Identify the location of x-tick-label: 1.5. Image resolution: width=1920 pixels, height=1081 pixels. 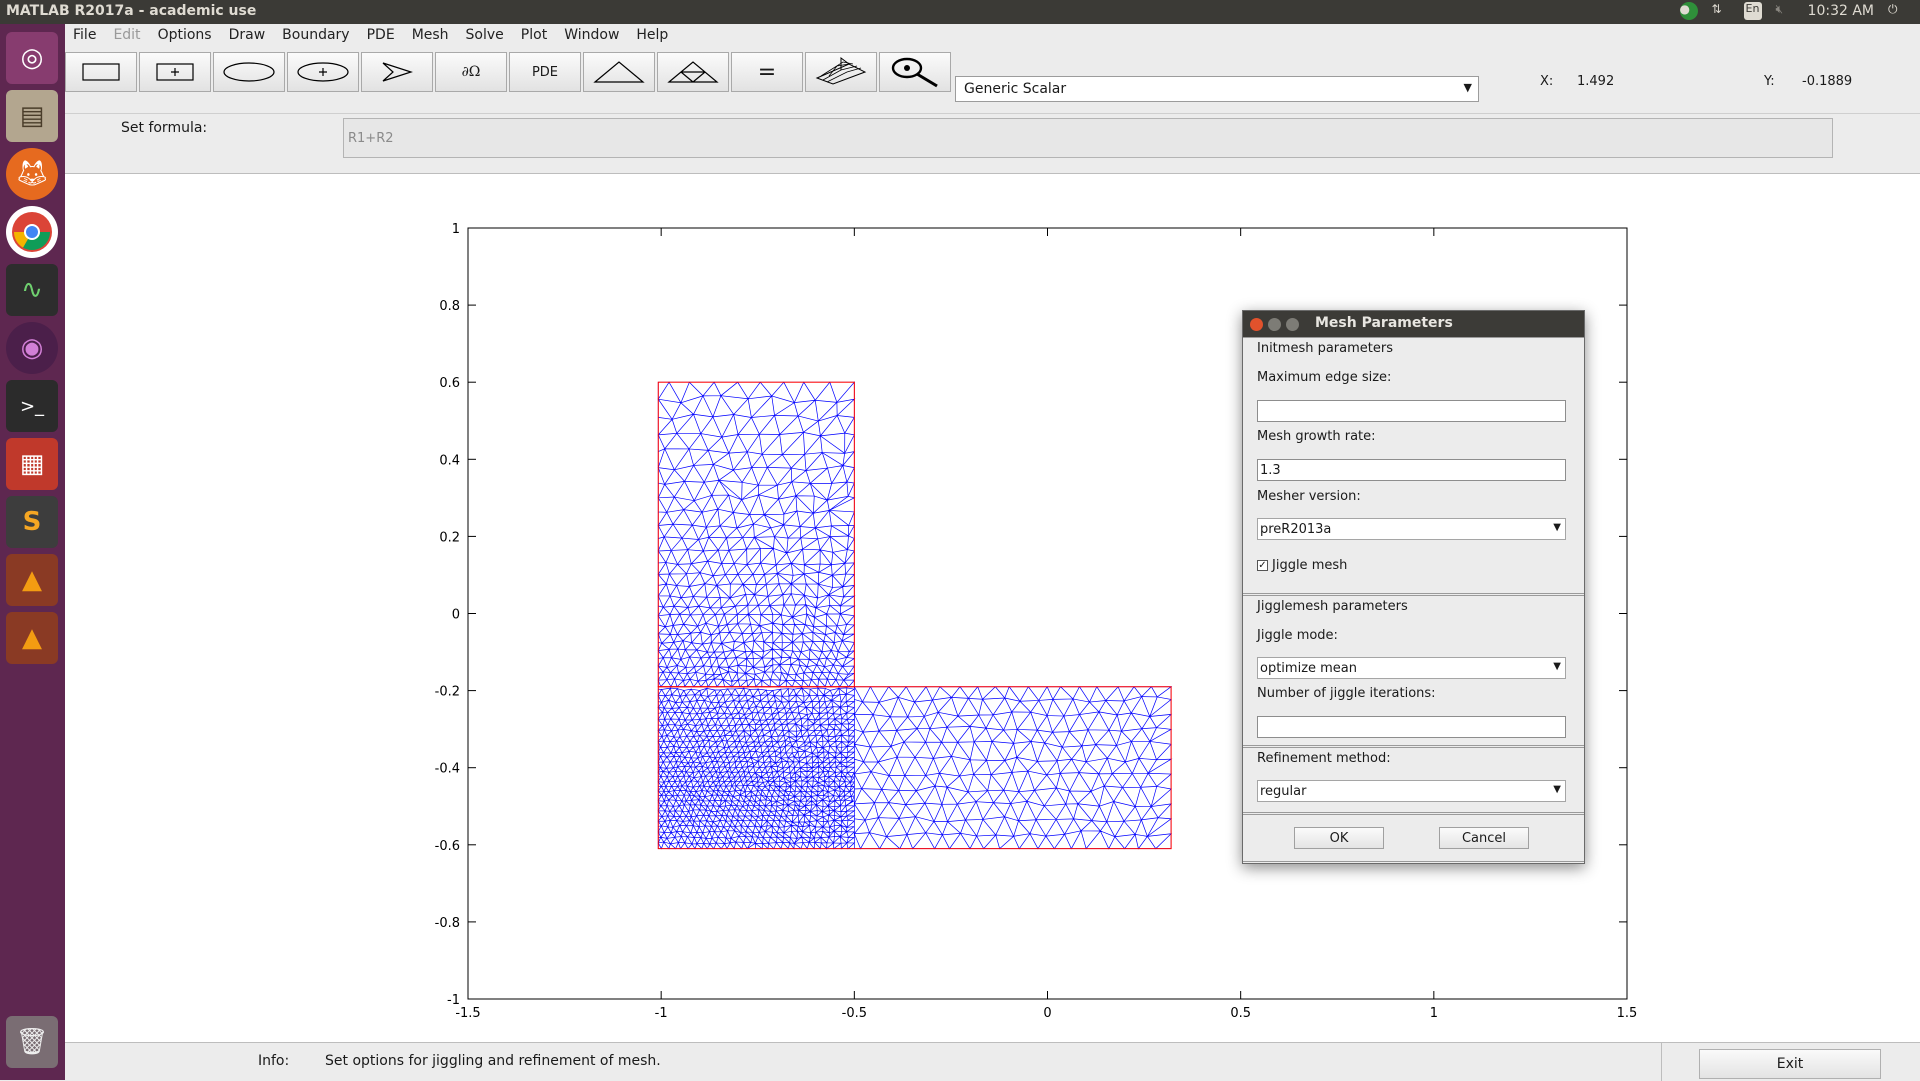
(1627, 1013).